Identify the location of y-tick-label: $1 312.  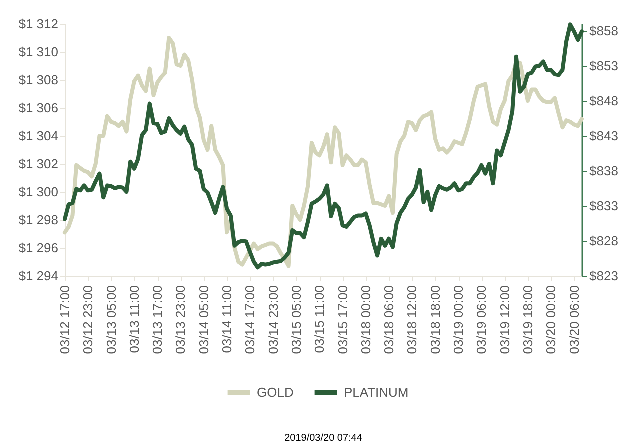
(38, 24).